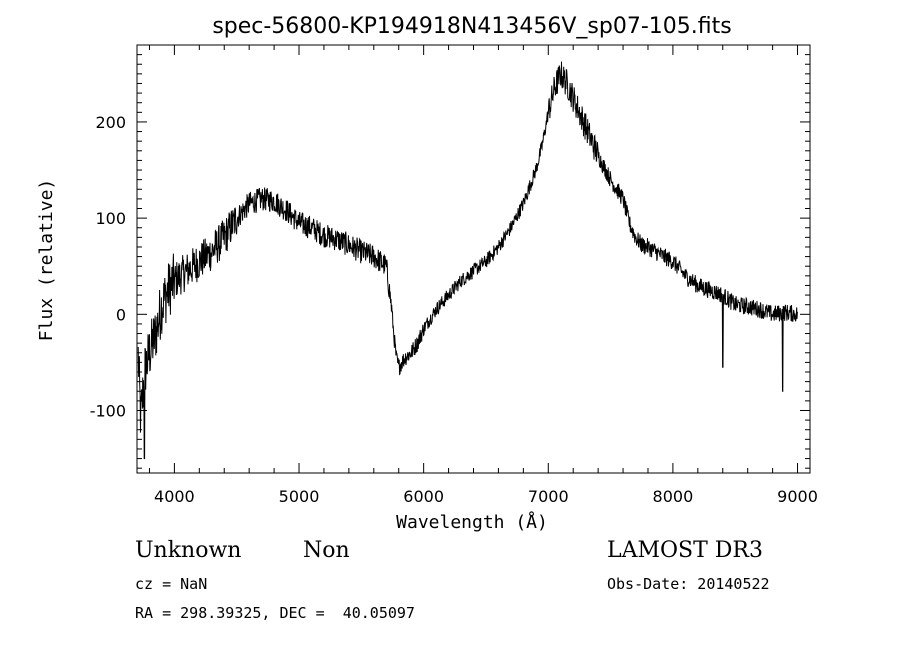 The image size is (900, 649). I want to click on observation-date: Obs-Date: 20140522, so click(688, 584).